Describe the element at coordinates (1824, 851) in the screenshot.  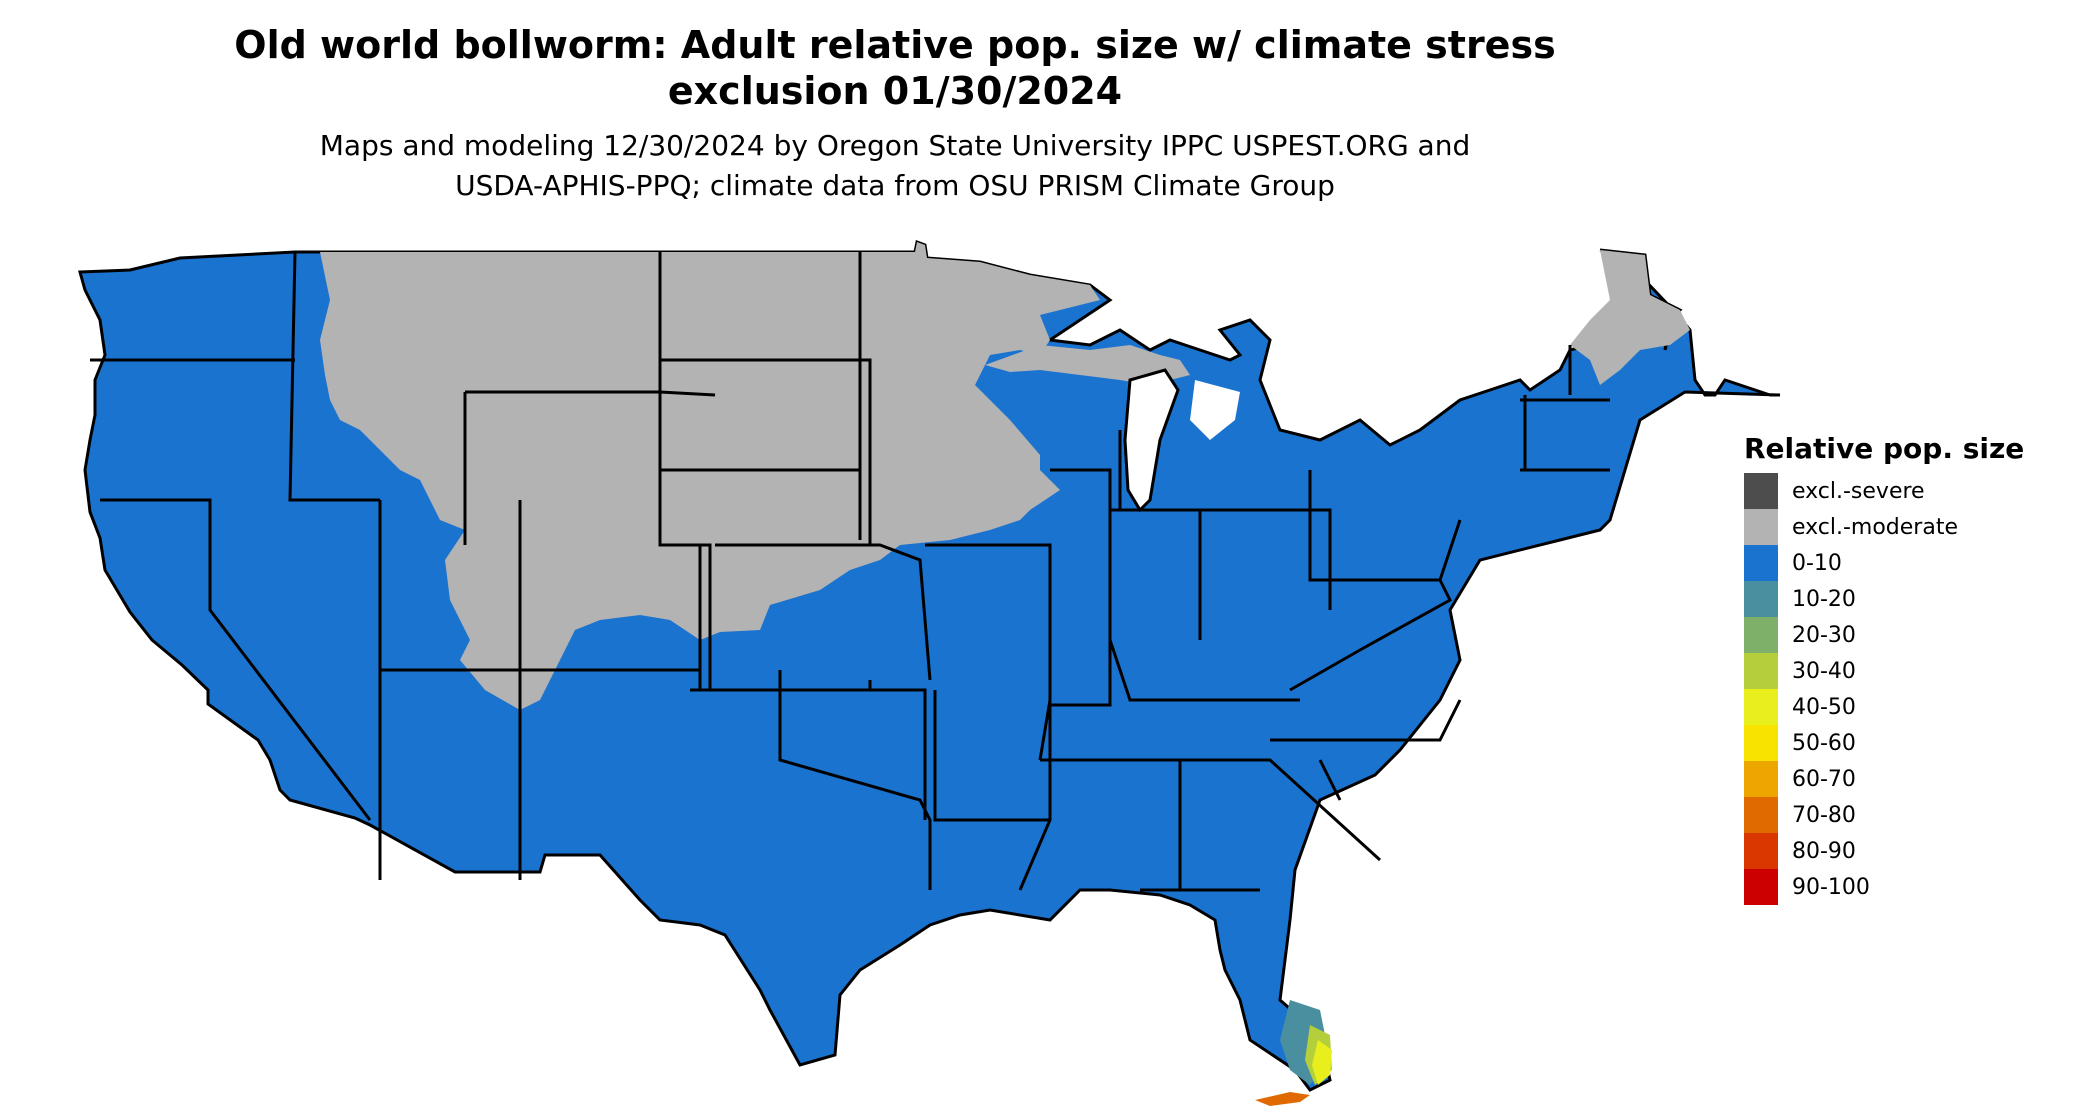
I see `legend-label: 80-90` at that location.